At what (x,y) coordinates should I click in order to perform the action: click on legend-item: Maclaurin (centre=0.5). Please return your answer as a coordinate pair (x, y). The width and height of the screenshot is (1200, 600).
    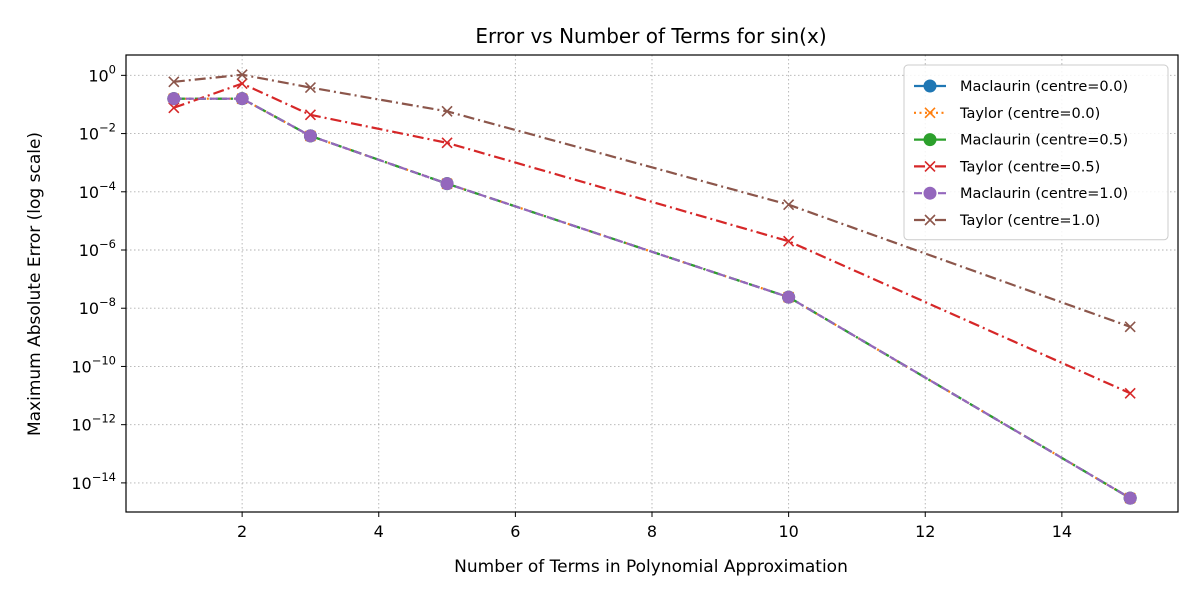
    Looking at the image, I should click on (1021, 141).